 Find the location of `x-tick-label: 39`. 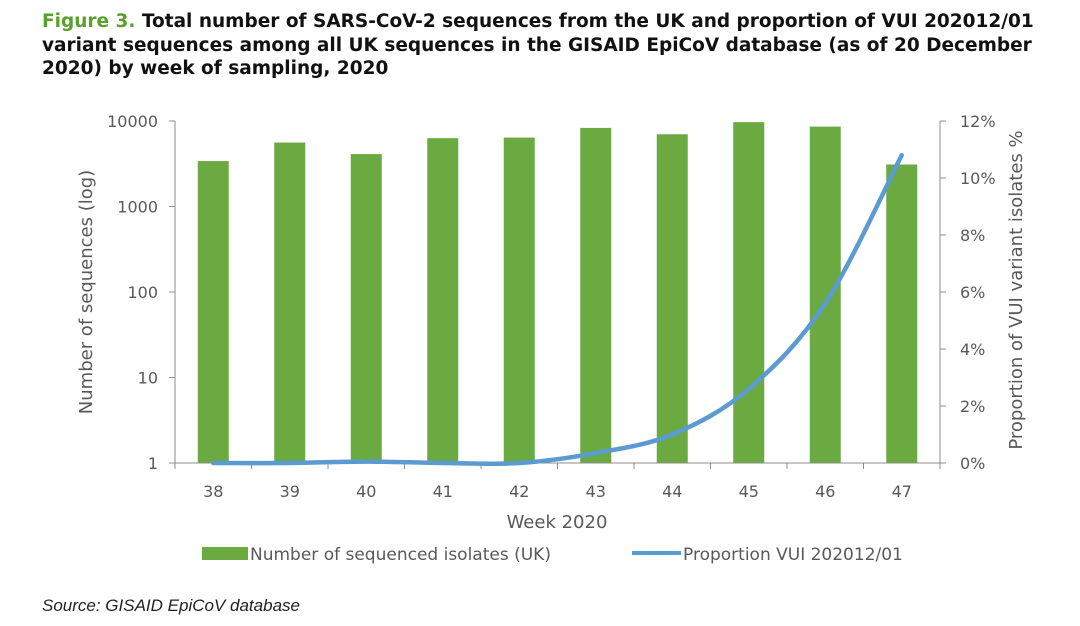

x-tick-label: 39 is located at coordinates (290, 491).